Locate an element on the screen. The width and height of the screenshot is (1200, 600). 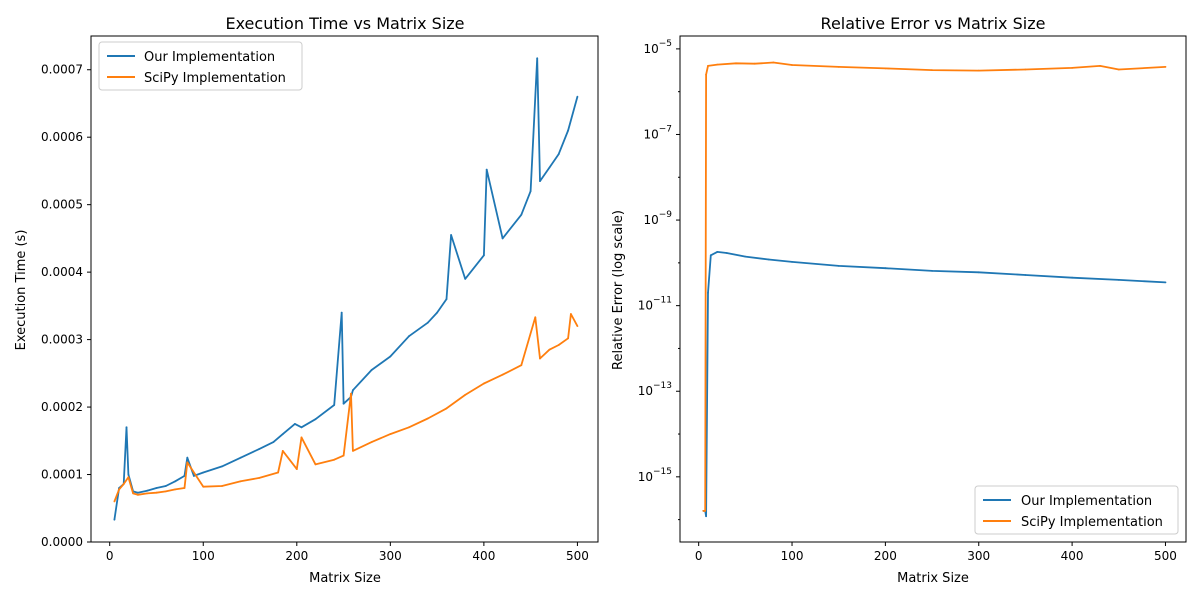
y-axis-label: Relative Error (log scale) is located at coordinates (618, 290).